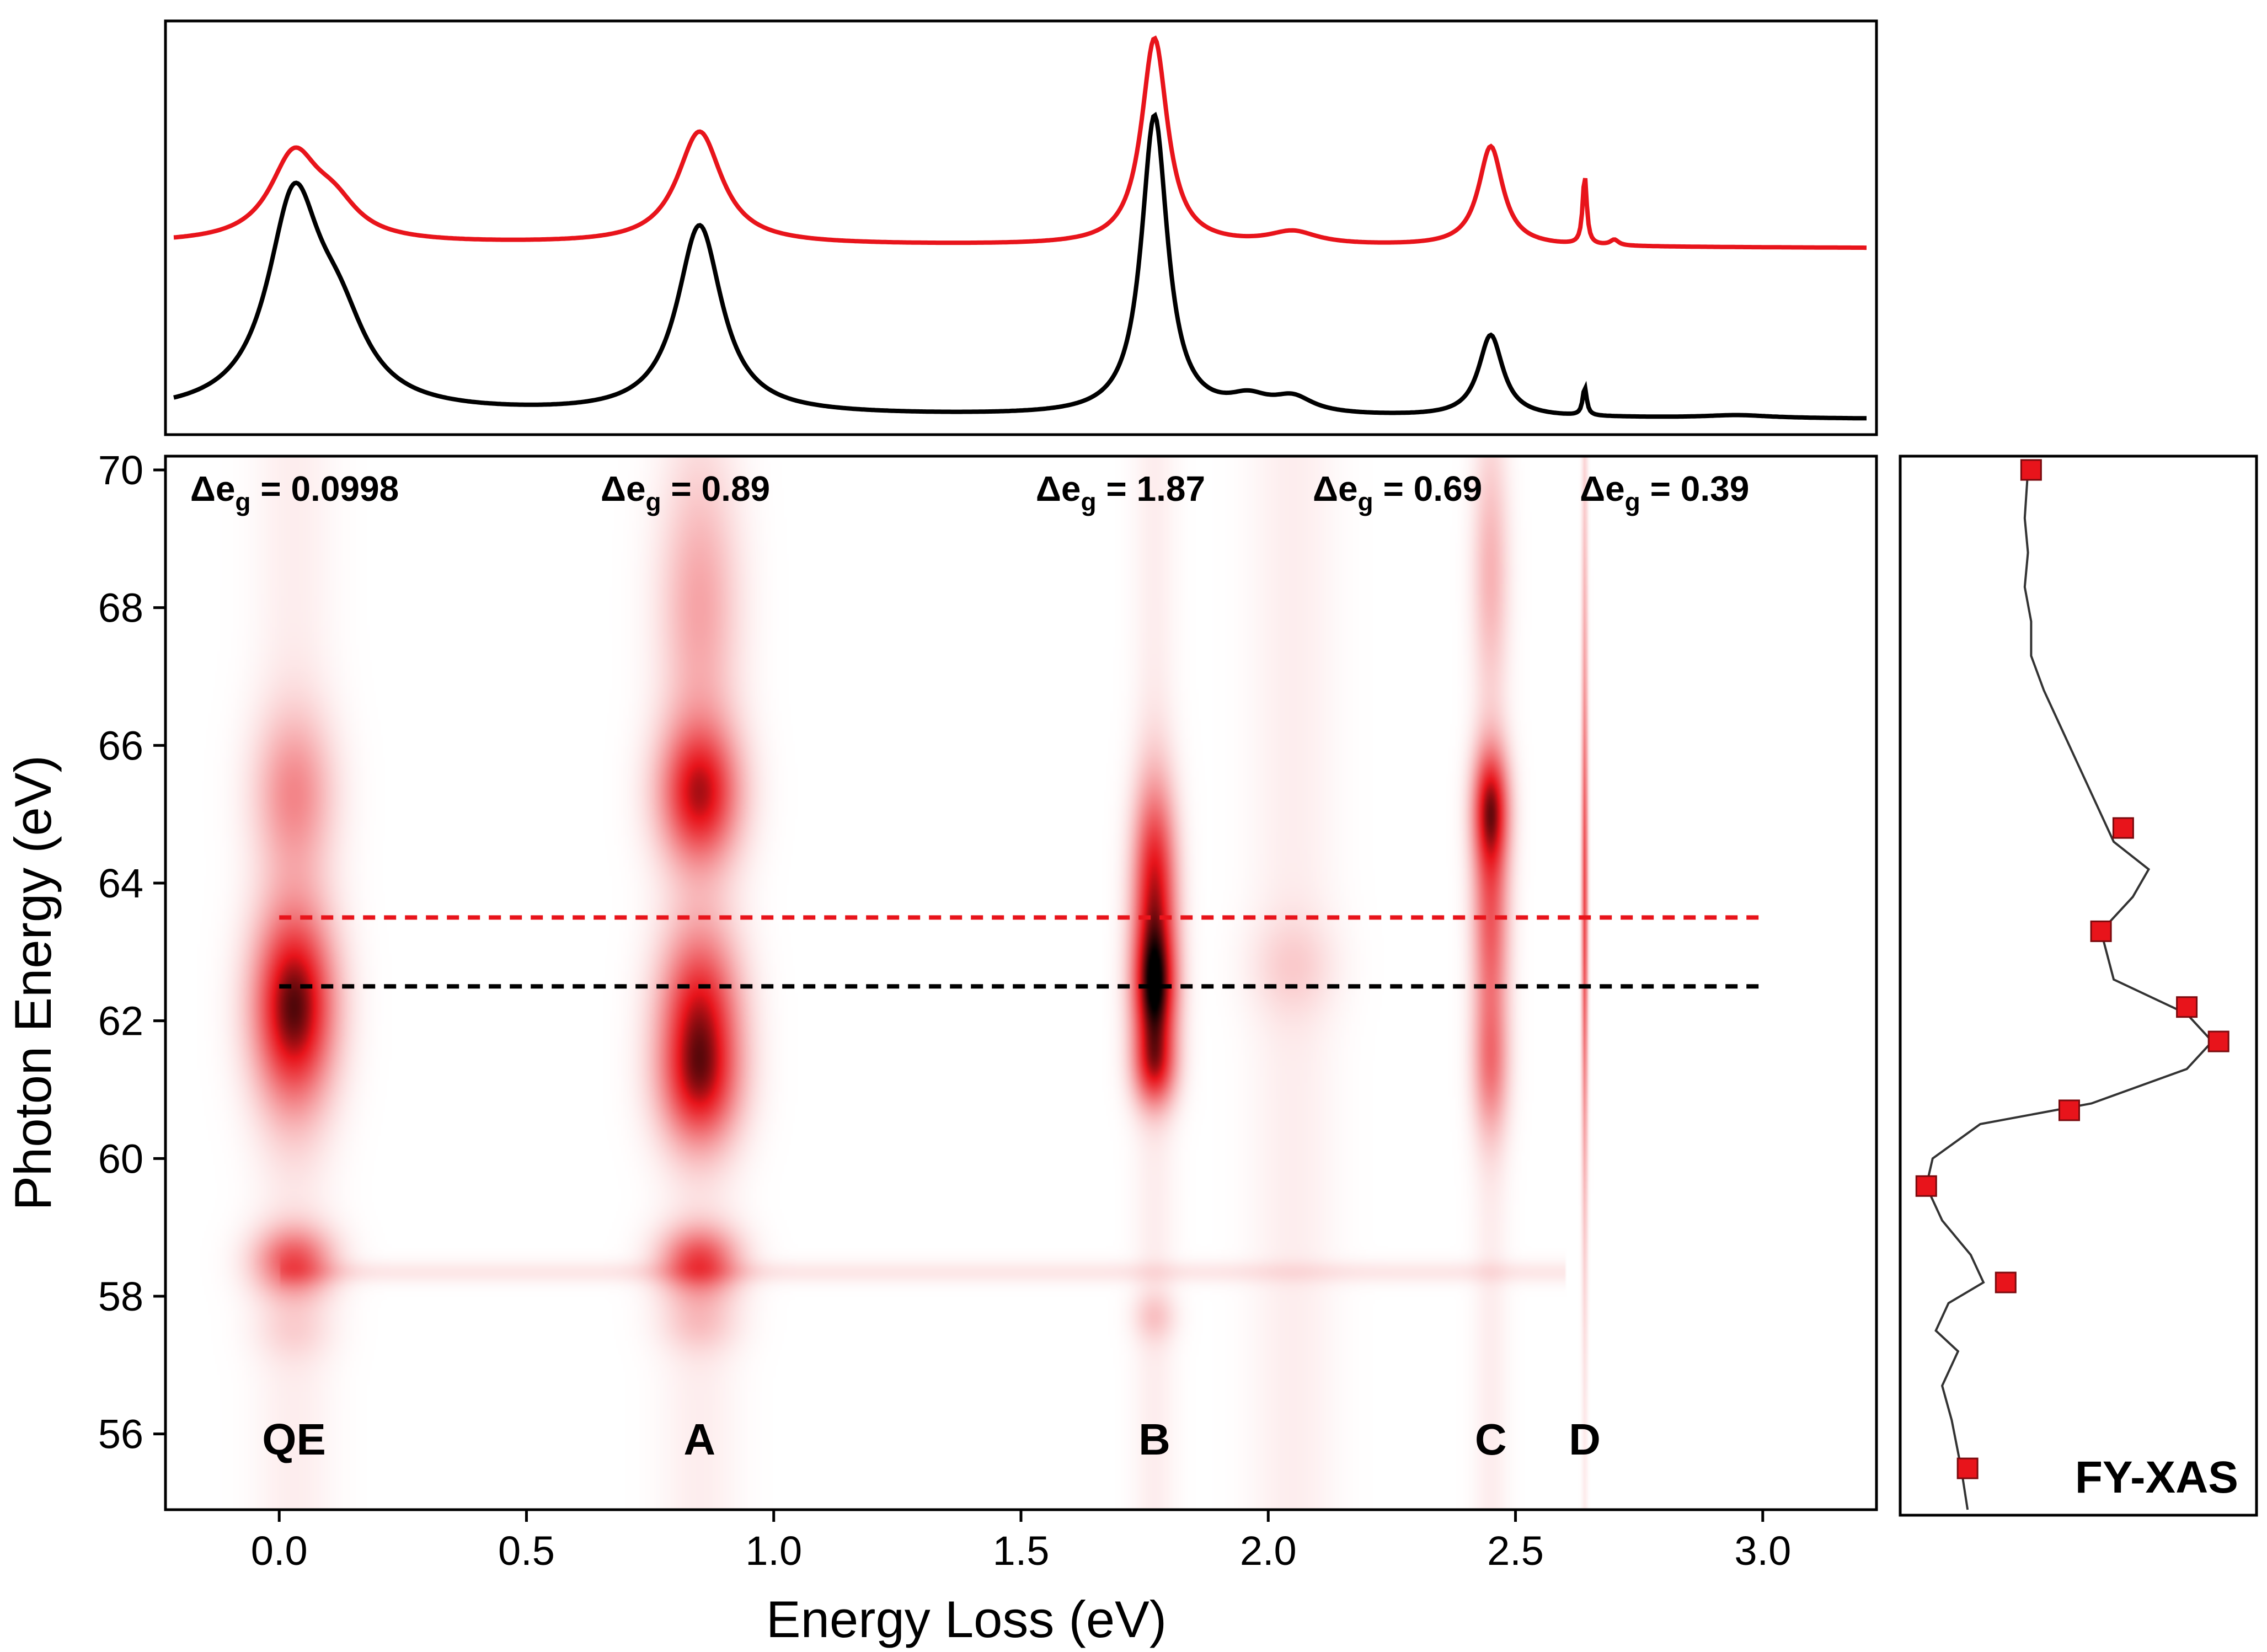 The height and width of the screenshot is (1652, 2267). What do you see at coordinates (1491, 1439) in the screenshot?
I see `peak-label: C` at bounding box center [1491, 1439].